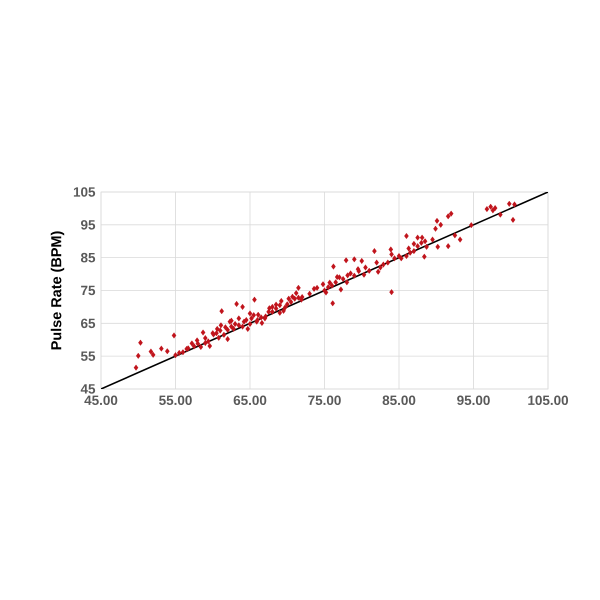 The image size is (600, 600). I want to click on y-axis-title: Pulse Rate (BPM), so click(57, 290).